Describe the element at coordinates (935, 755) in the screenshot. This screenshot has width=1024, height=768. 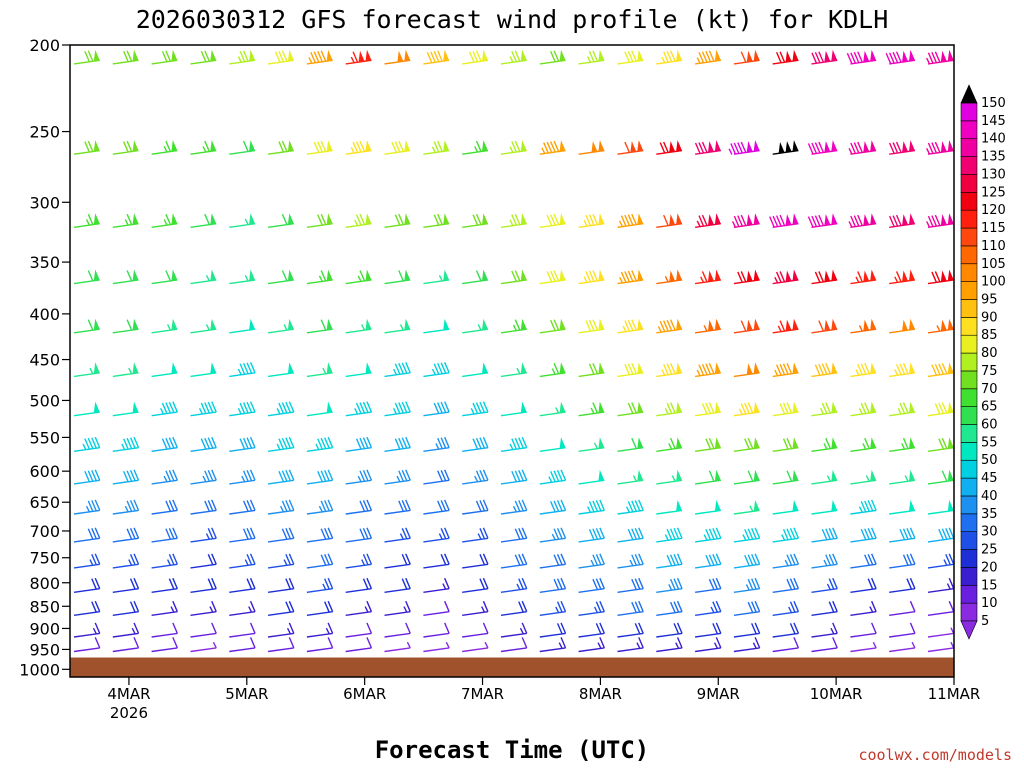
I see `credit-text: coolwx.com/models` at that location.